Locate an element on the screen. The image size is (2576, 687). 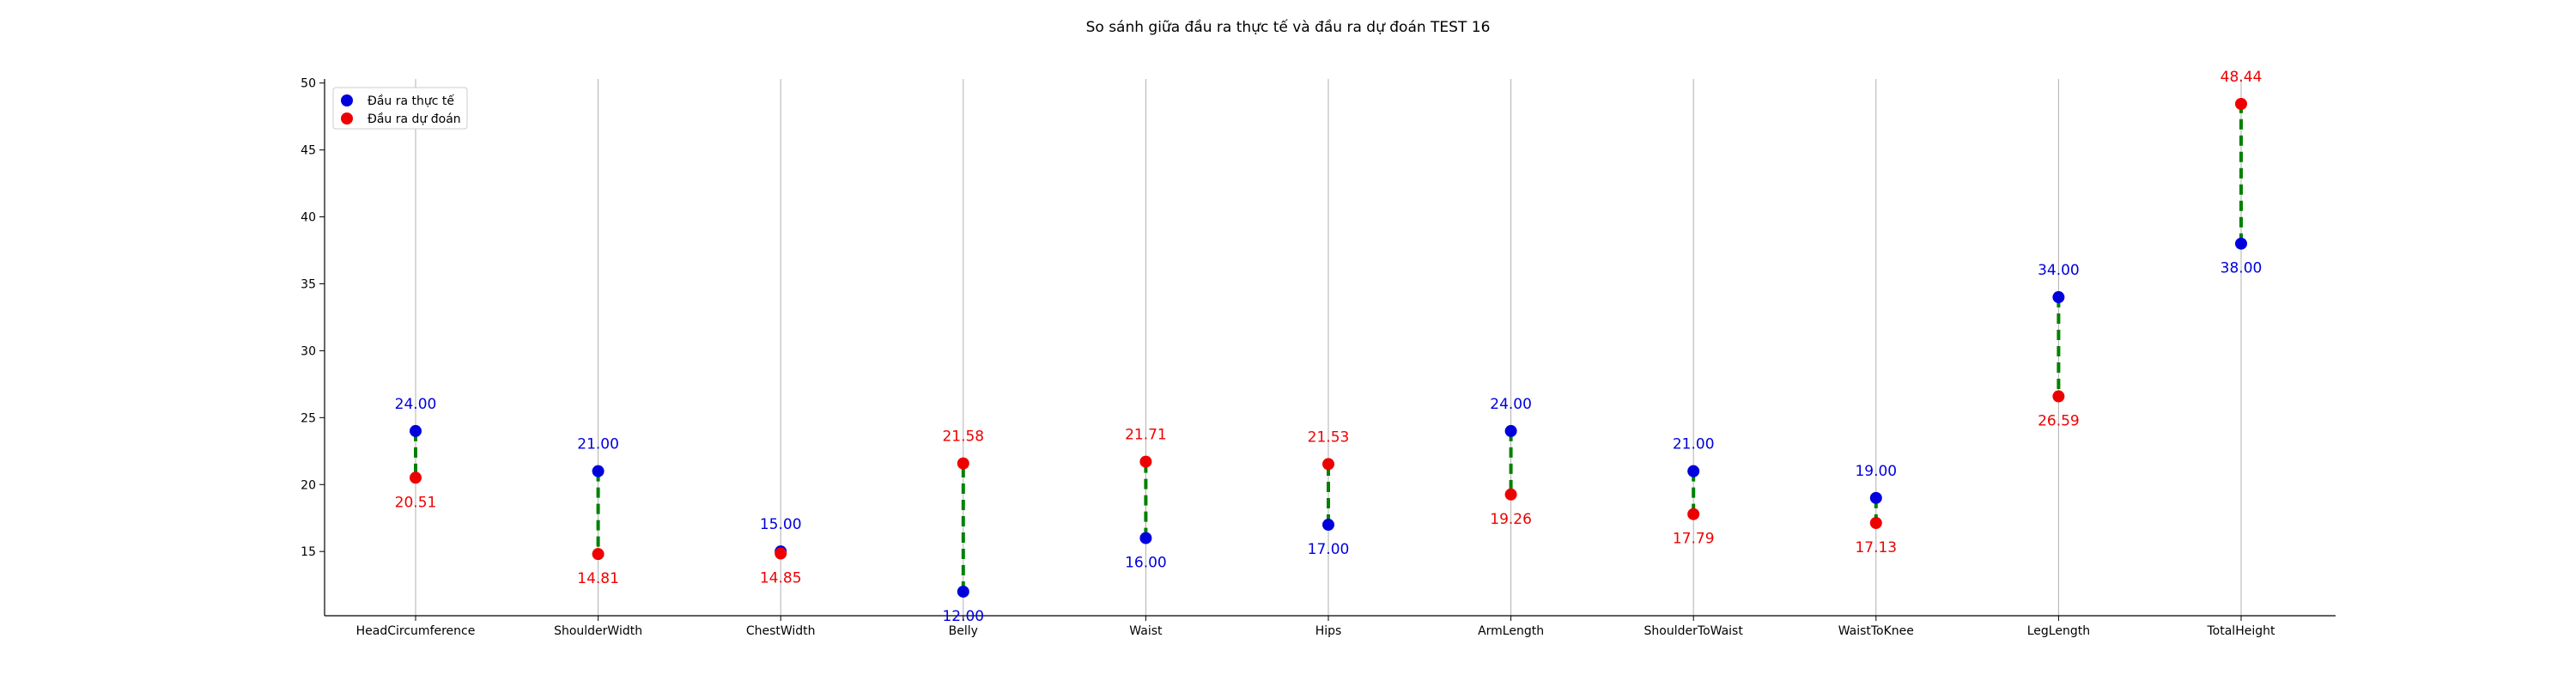
data-label: 38.00 is located at coordinates (2242, 268).